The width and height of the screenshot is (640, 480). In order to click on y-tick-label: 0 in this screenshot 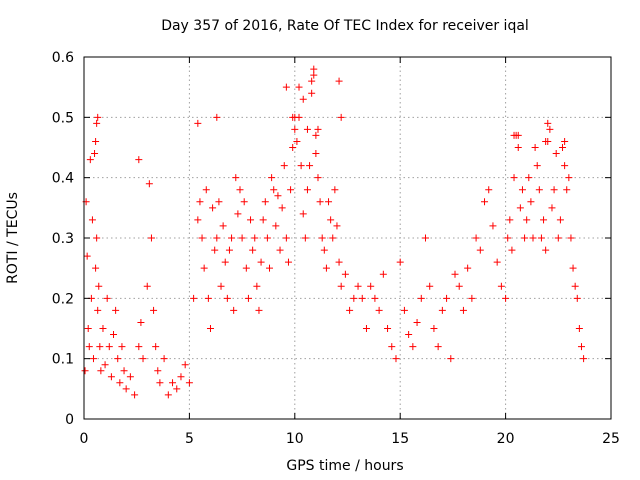, I will do `click(69, 420)`.